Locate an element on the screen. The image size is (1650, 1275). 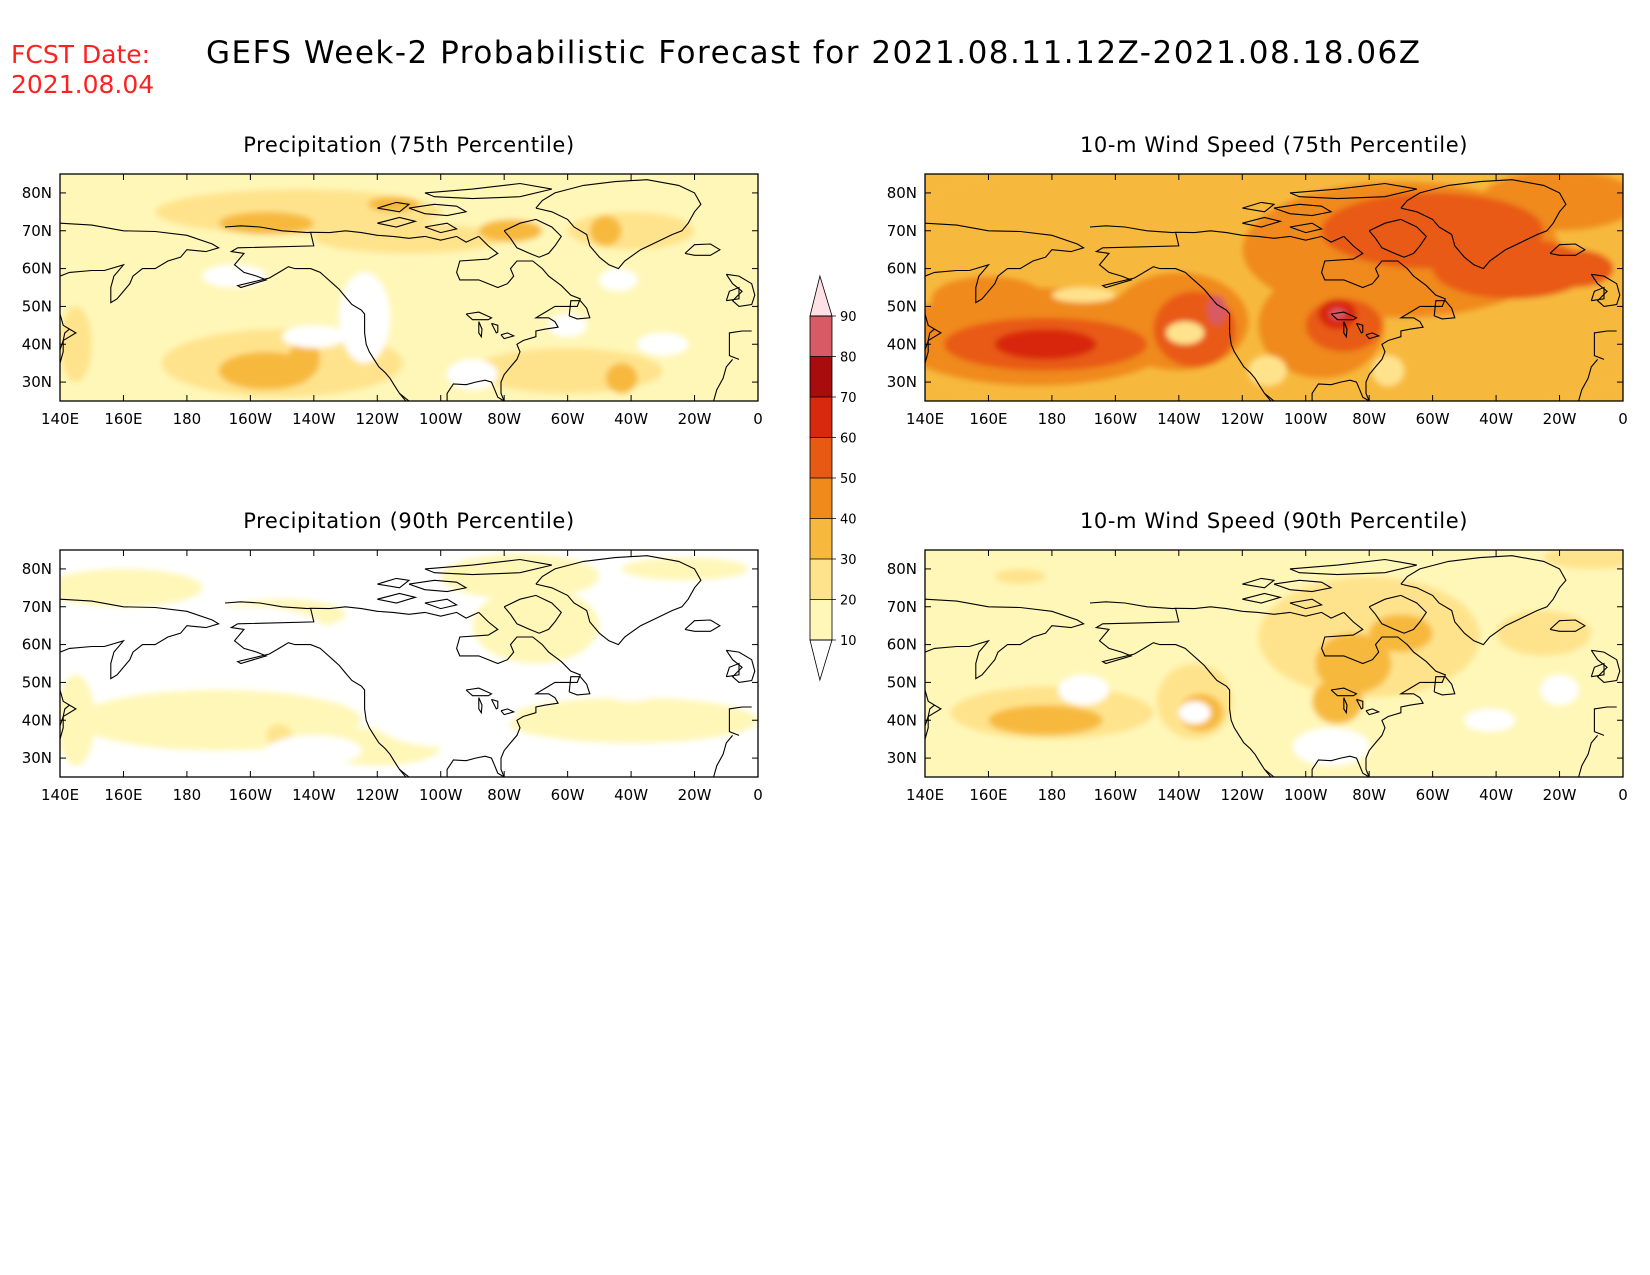
colorbar-label: 20 is located at coordinates (848, 601).